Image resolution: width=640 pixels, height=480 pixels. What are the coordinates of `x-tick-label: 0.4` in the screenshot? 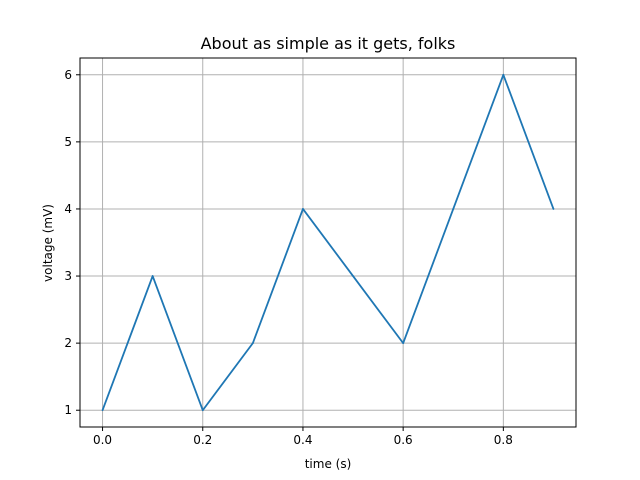 It's located at (302, 440).